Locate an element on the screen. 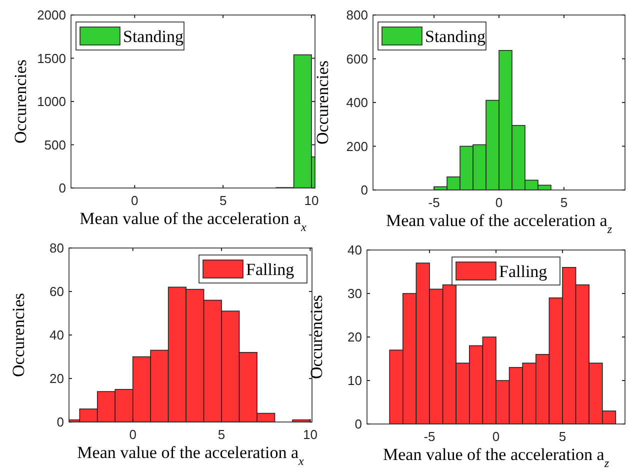 The width and height of the screenshot is (637, 469). y-tick-label: 60 is located at coordinates (57, 292).